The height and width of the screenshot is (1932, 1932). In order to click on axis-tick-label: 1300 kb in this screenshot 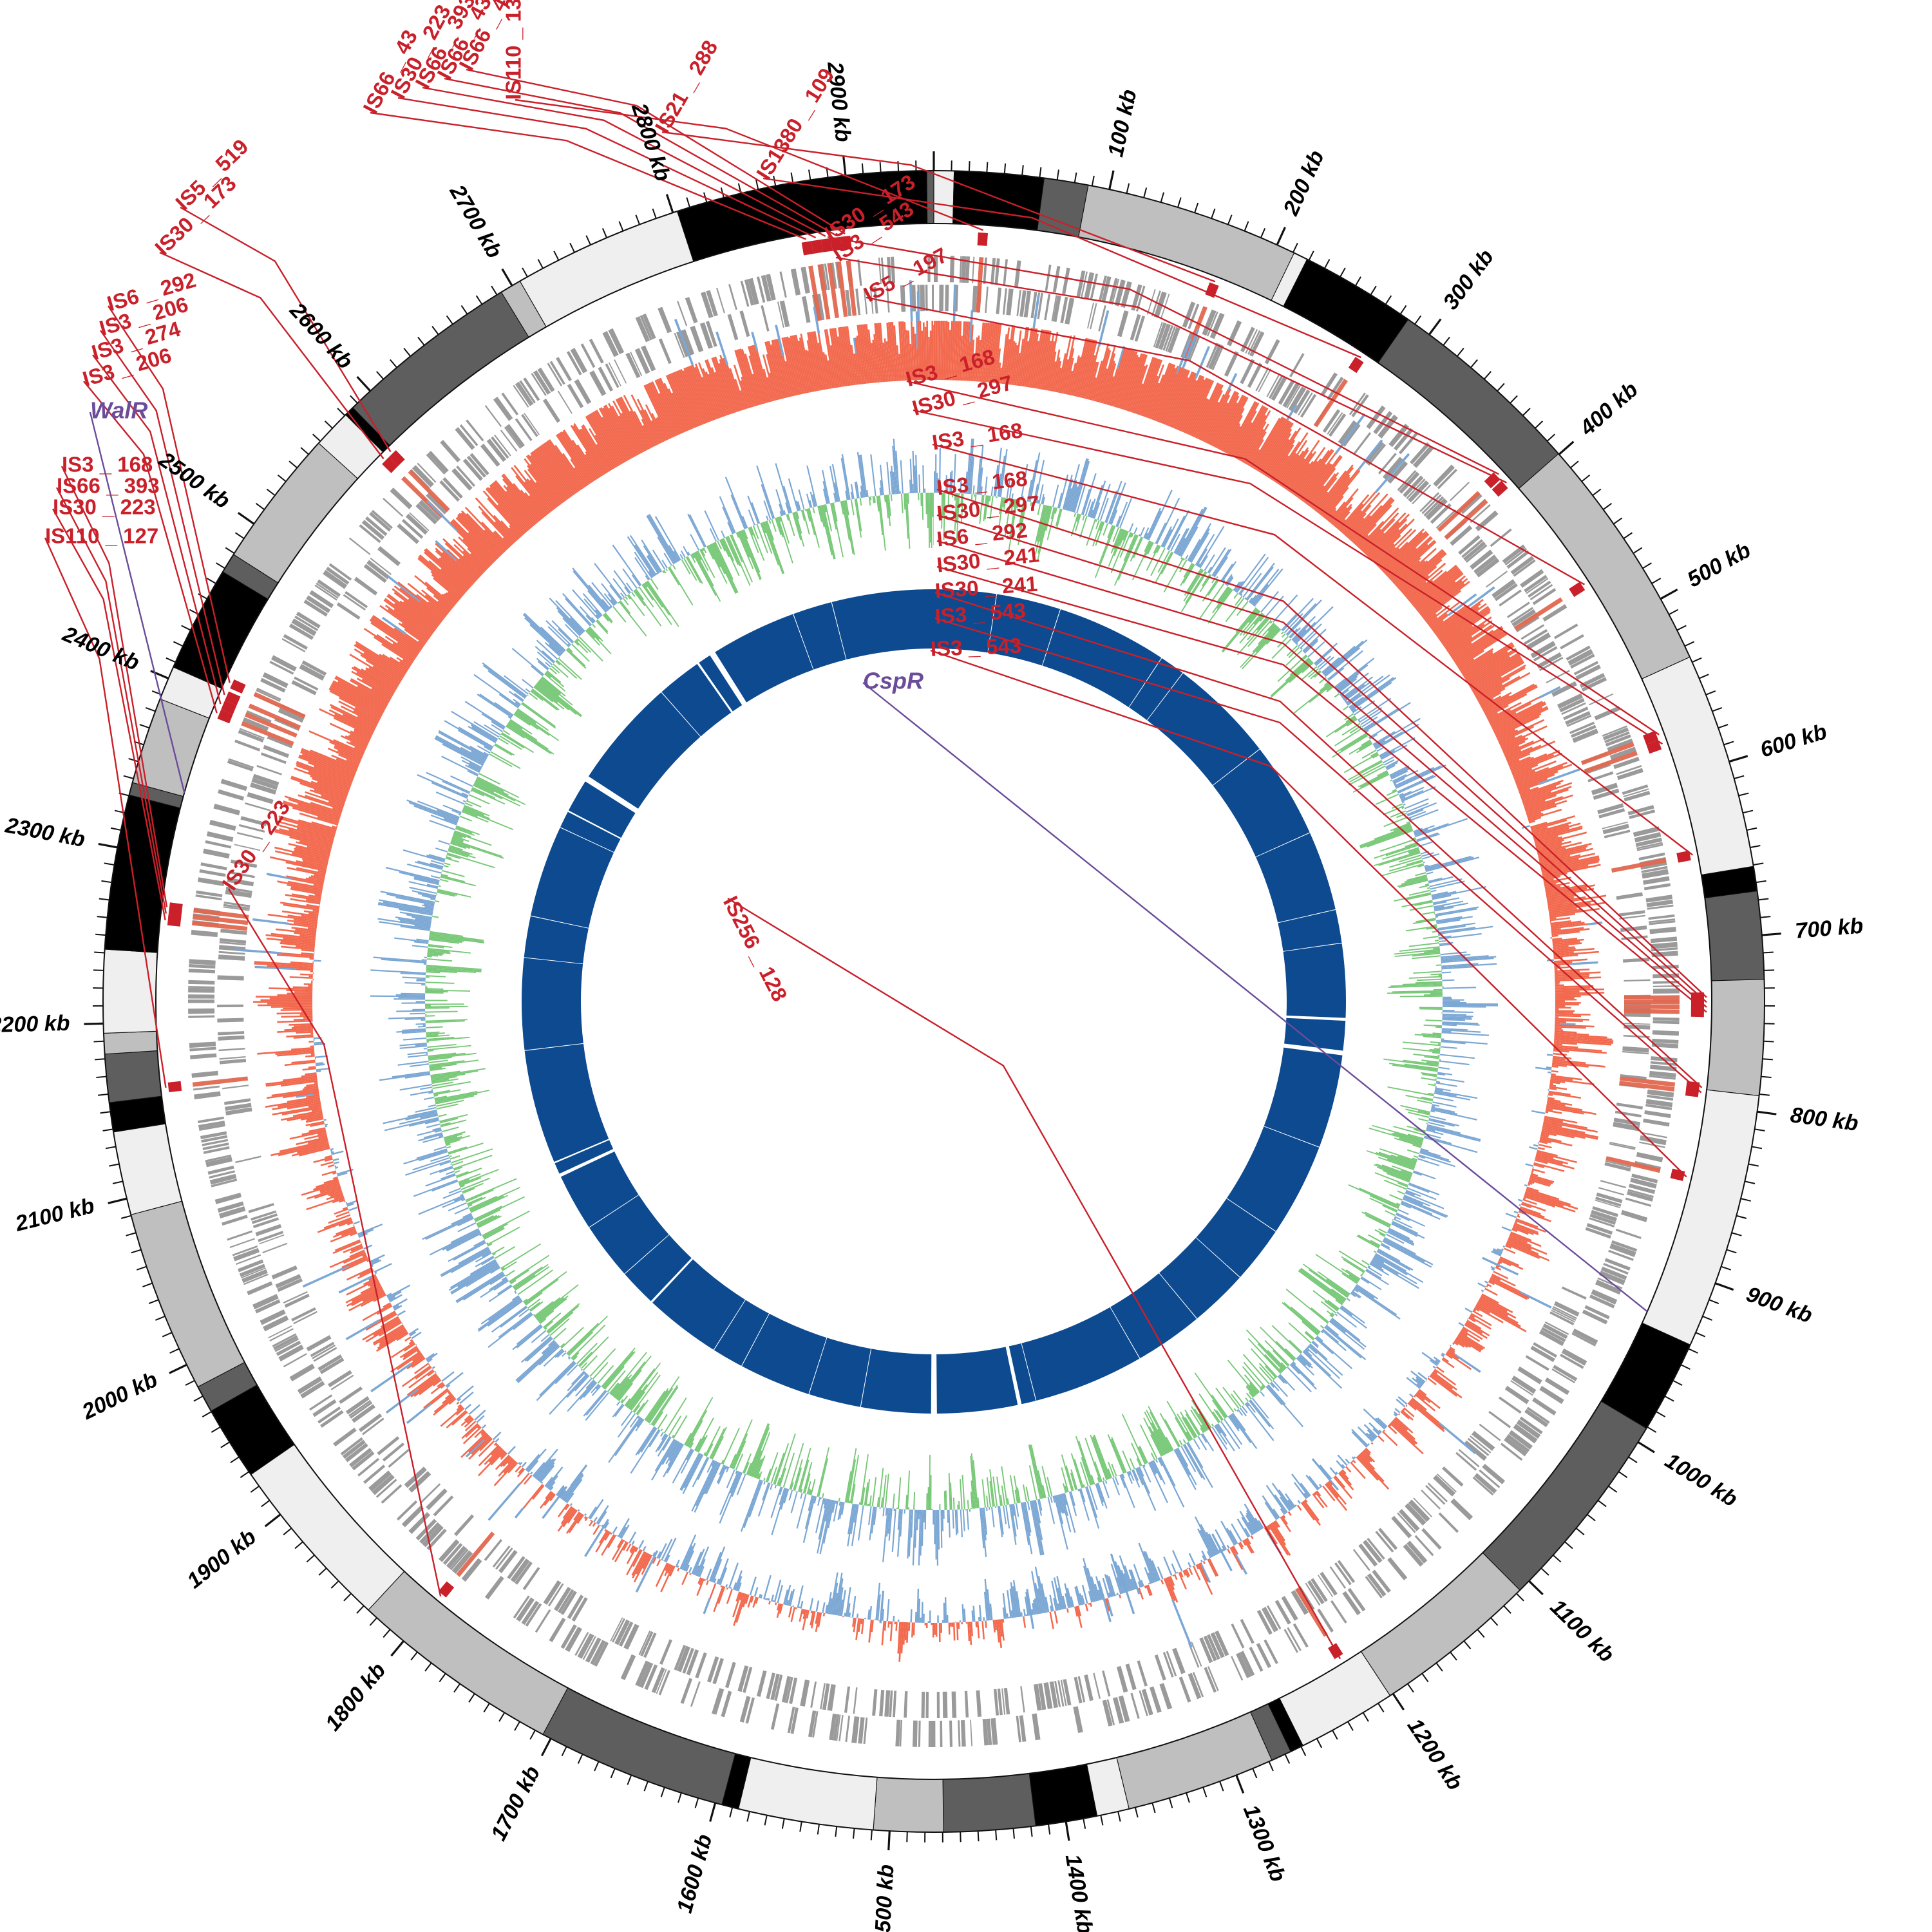, I will do `click(1264, 1843)`.